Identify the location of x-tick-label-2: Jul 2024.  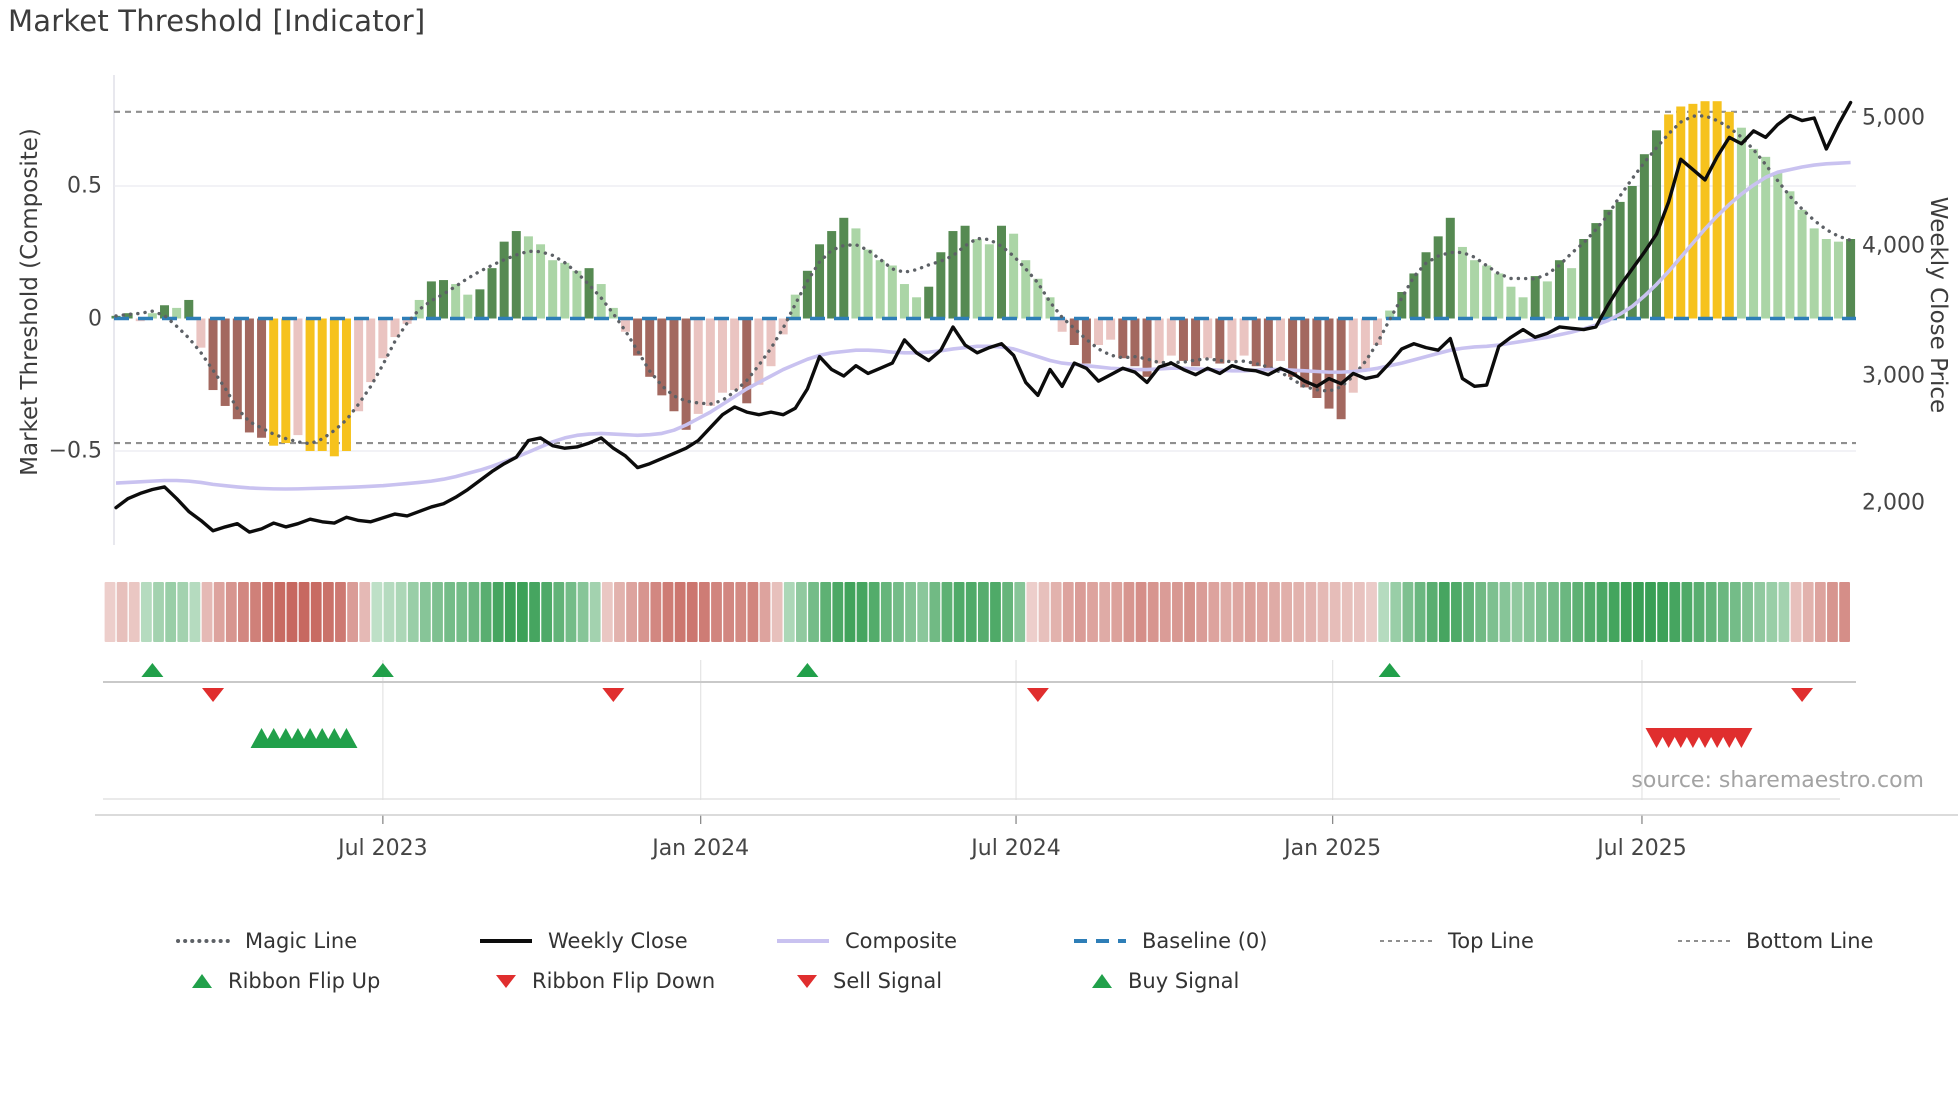
(1016, 848).